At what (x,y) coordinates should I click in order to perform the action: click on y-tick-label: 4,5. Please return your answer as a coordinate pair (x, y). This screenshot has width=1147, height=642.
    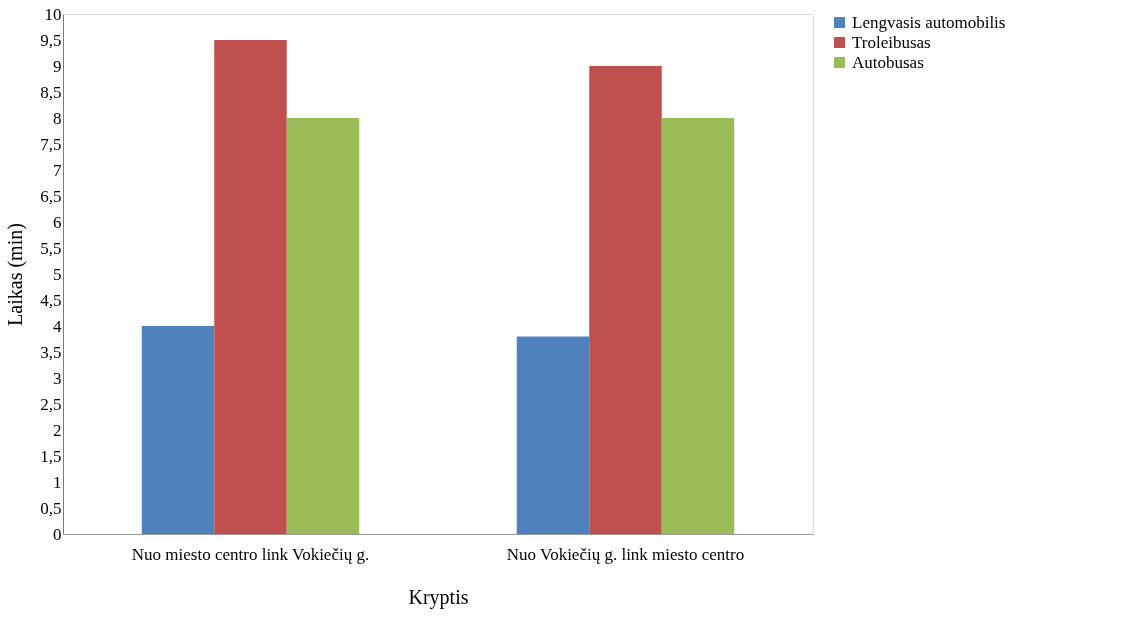
    Looking at the image, I should click on (51, 300).